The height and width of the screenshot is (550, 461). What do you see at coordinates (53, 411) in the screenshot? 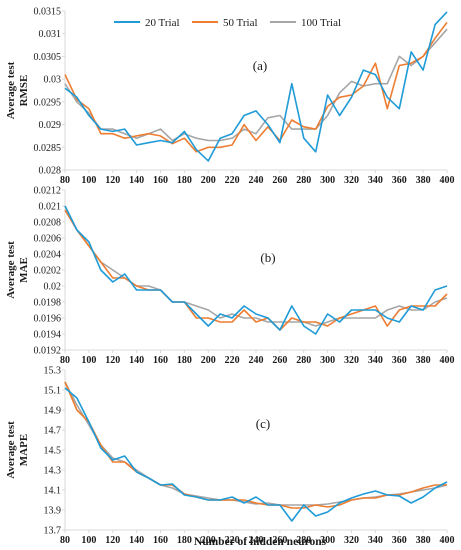
I see `y-tick-label: 14.9` at bounding box center [53, 411].